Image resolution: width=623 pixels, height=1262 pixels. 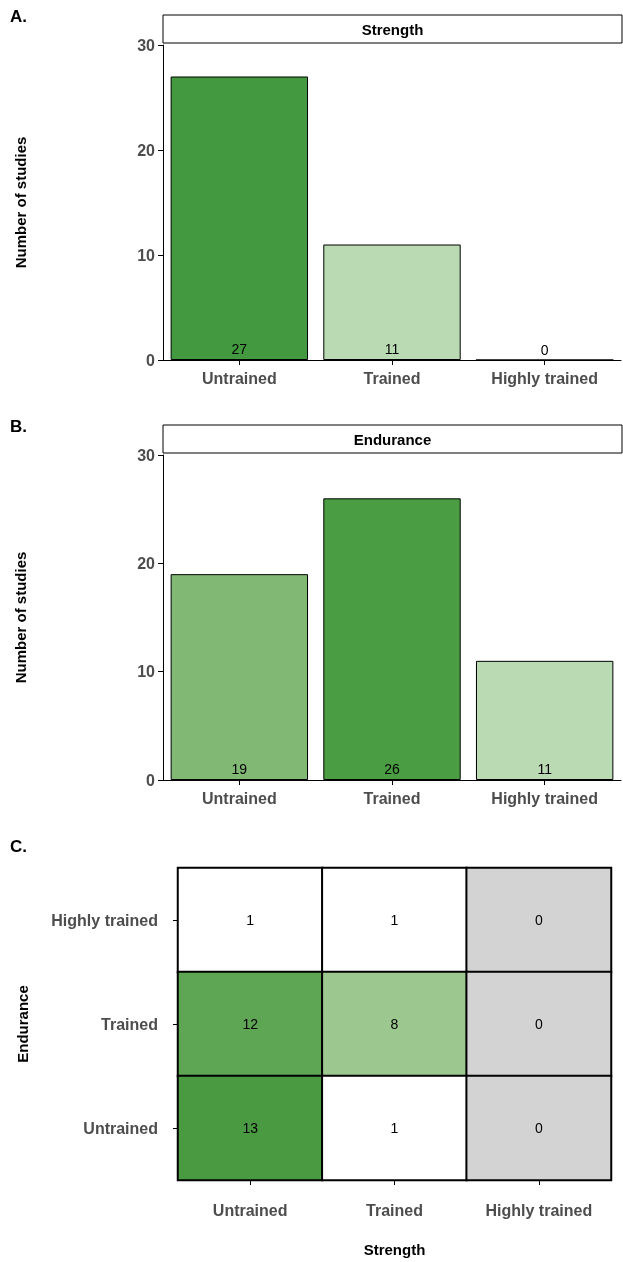 I want to click on data-label: 8, so click(x=394, y=1024).